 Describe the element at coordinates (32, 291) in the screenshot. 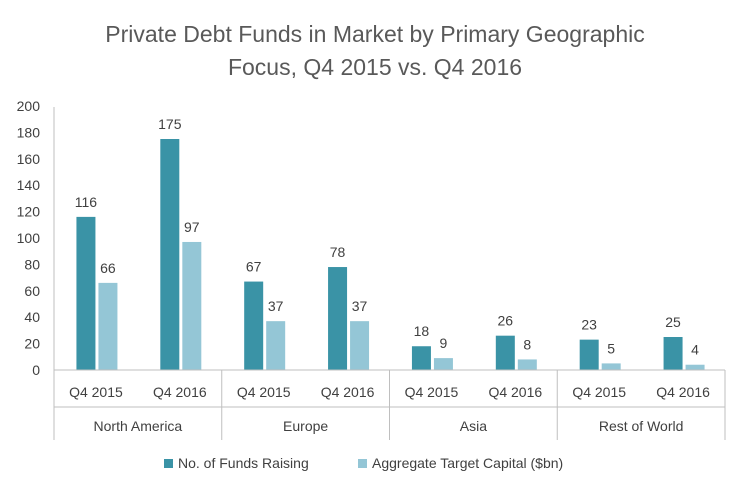

I see `y-tick-label: 60` at that location.